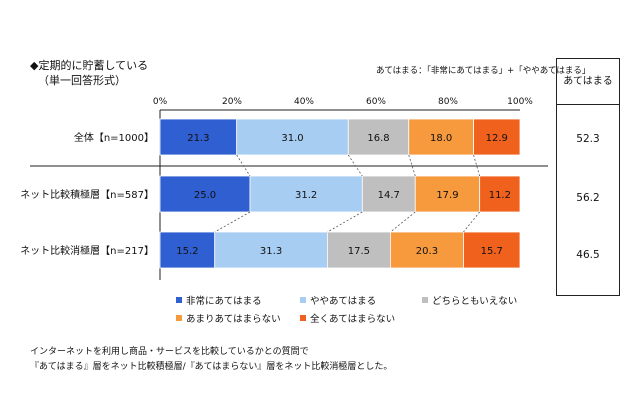  Describe the element at coordinates (588, 255) in the screenshot. I see `agree-total-value: 46.5` at that location.